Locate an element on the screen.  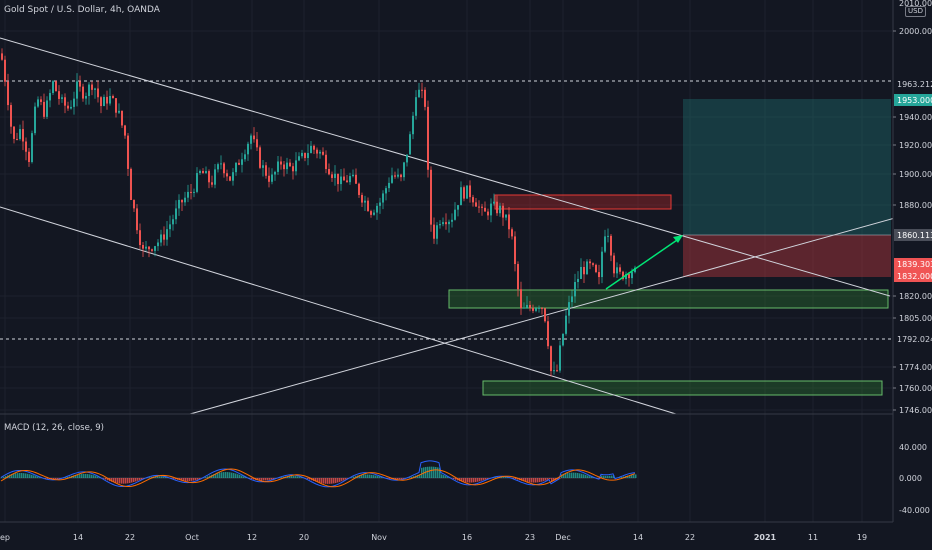
time-axis: ep 14 22 Oct 12 20 Nov 16 23 Dec 14 22 2021 11 19 is located at coordinates (433, 537).